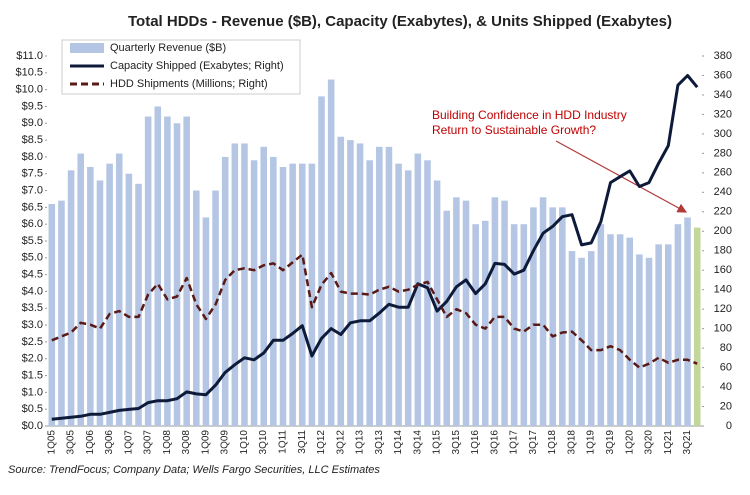 The height and width of the screenshot is (495, 750). Describe the element at coordinates (205, 442) in the screenshot. I see `x-tick-label: 1Q09` at that location.